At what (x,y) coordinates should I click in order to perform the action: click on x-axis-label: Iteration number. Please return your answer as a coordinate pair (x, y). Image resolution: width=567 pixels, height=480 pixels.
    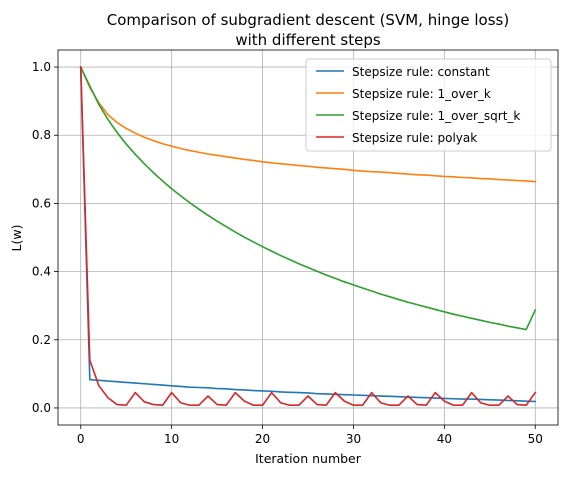
    Looking at the image, I should click on (308, 458).